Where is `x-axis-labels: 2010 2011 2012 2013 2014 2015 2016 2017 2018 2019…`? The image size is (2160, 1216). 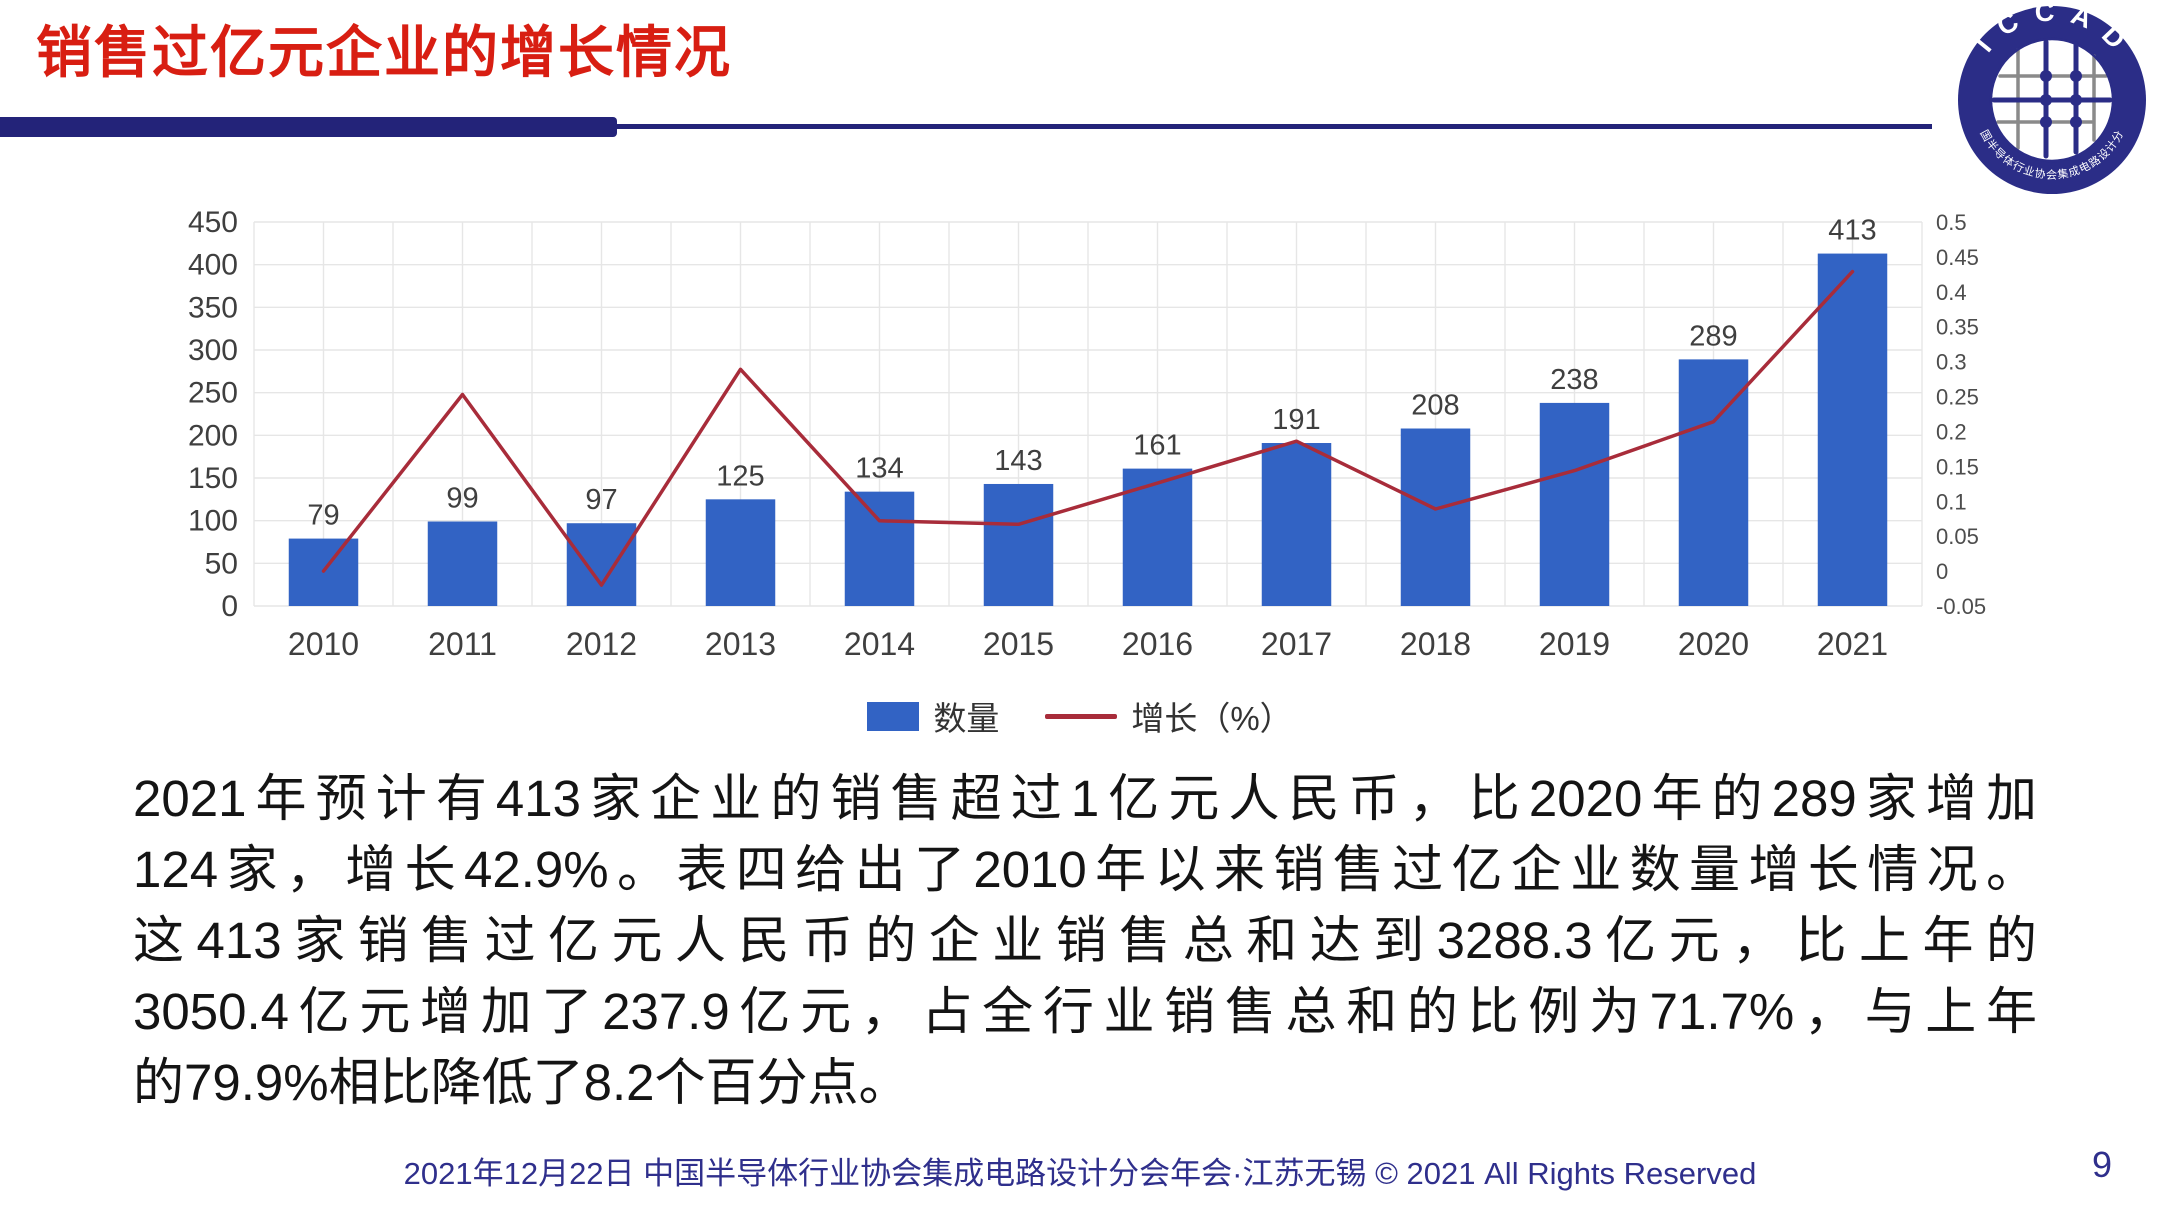
x-axis-labels: 2010 2011 2012 2013 2014 2015 2016 2017 2018 2019… is located at coordinates (1088, 644).